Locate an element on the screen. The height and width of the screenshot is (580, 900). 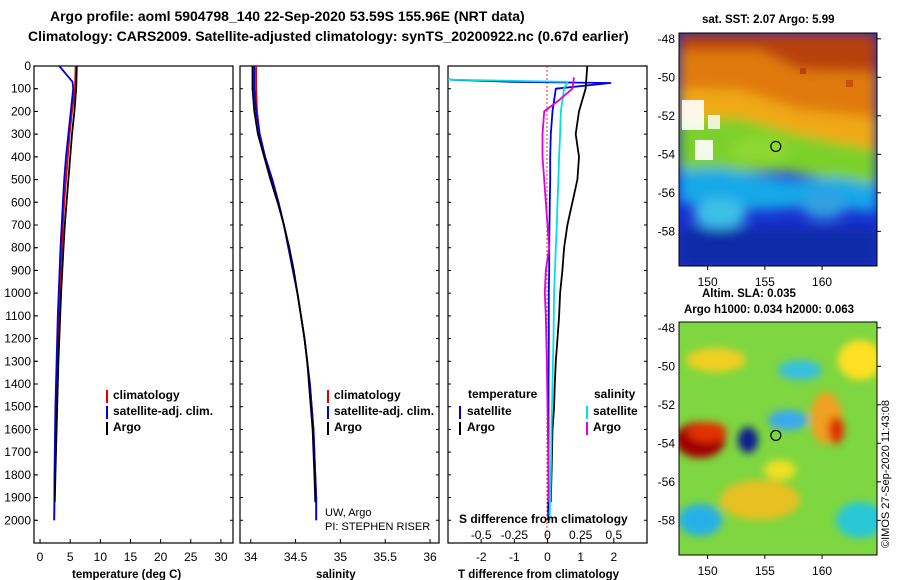
depth-tick-label: 1600 is located at coordinates (17, 429).